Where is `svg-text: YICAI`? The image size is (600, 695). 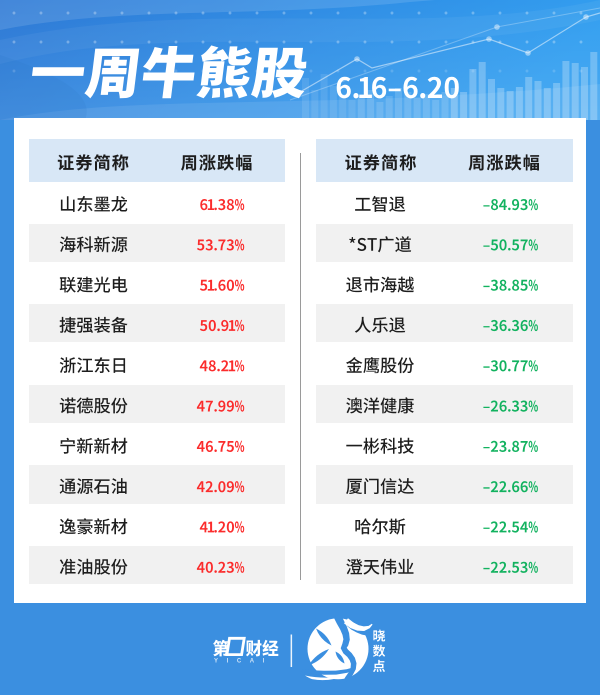 svg-text: YICAI is located at coordinates (243, 662).